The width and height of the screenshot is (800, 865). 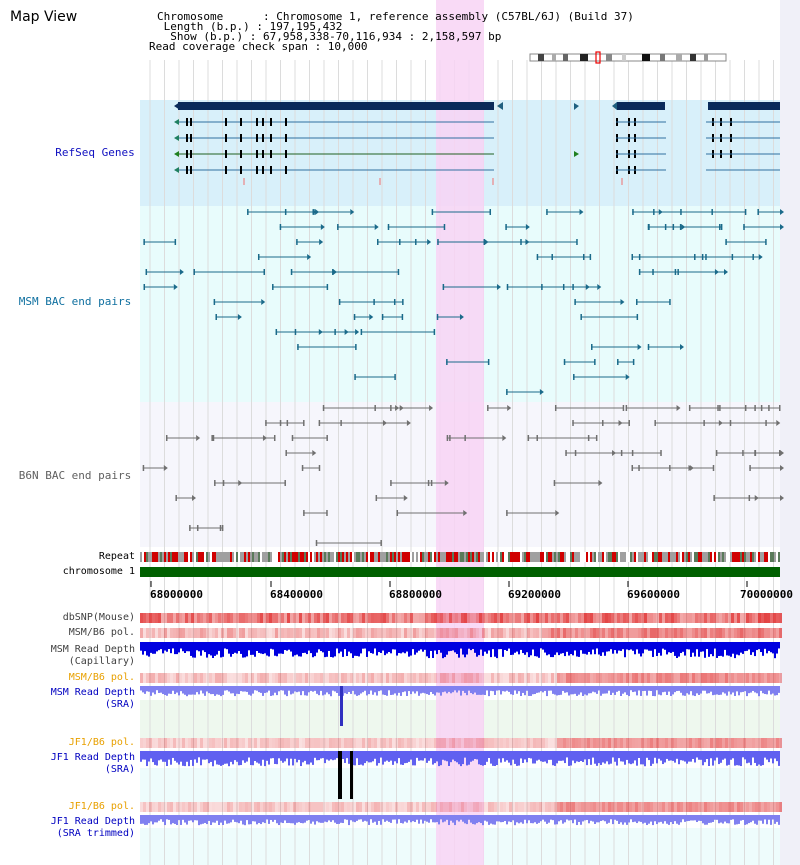 What do you see at coordinates (584, 57) in the screenshot?
I see `ideogram-band` at bounding box center [584, 57].